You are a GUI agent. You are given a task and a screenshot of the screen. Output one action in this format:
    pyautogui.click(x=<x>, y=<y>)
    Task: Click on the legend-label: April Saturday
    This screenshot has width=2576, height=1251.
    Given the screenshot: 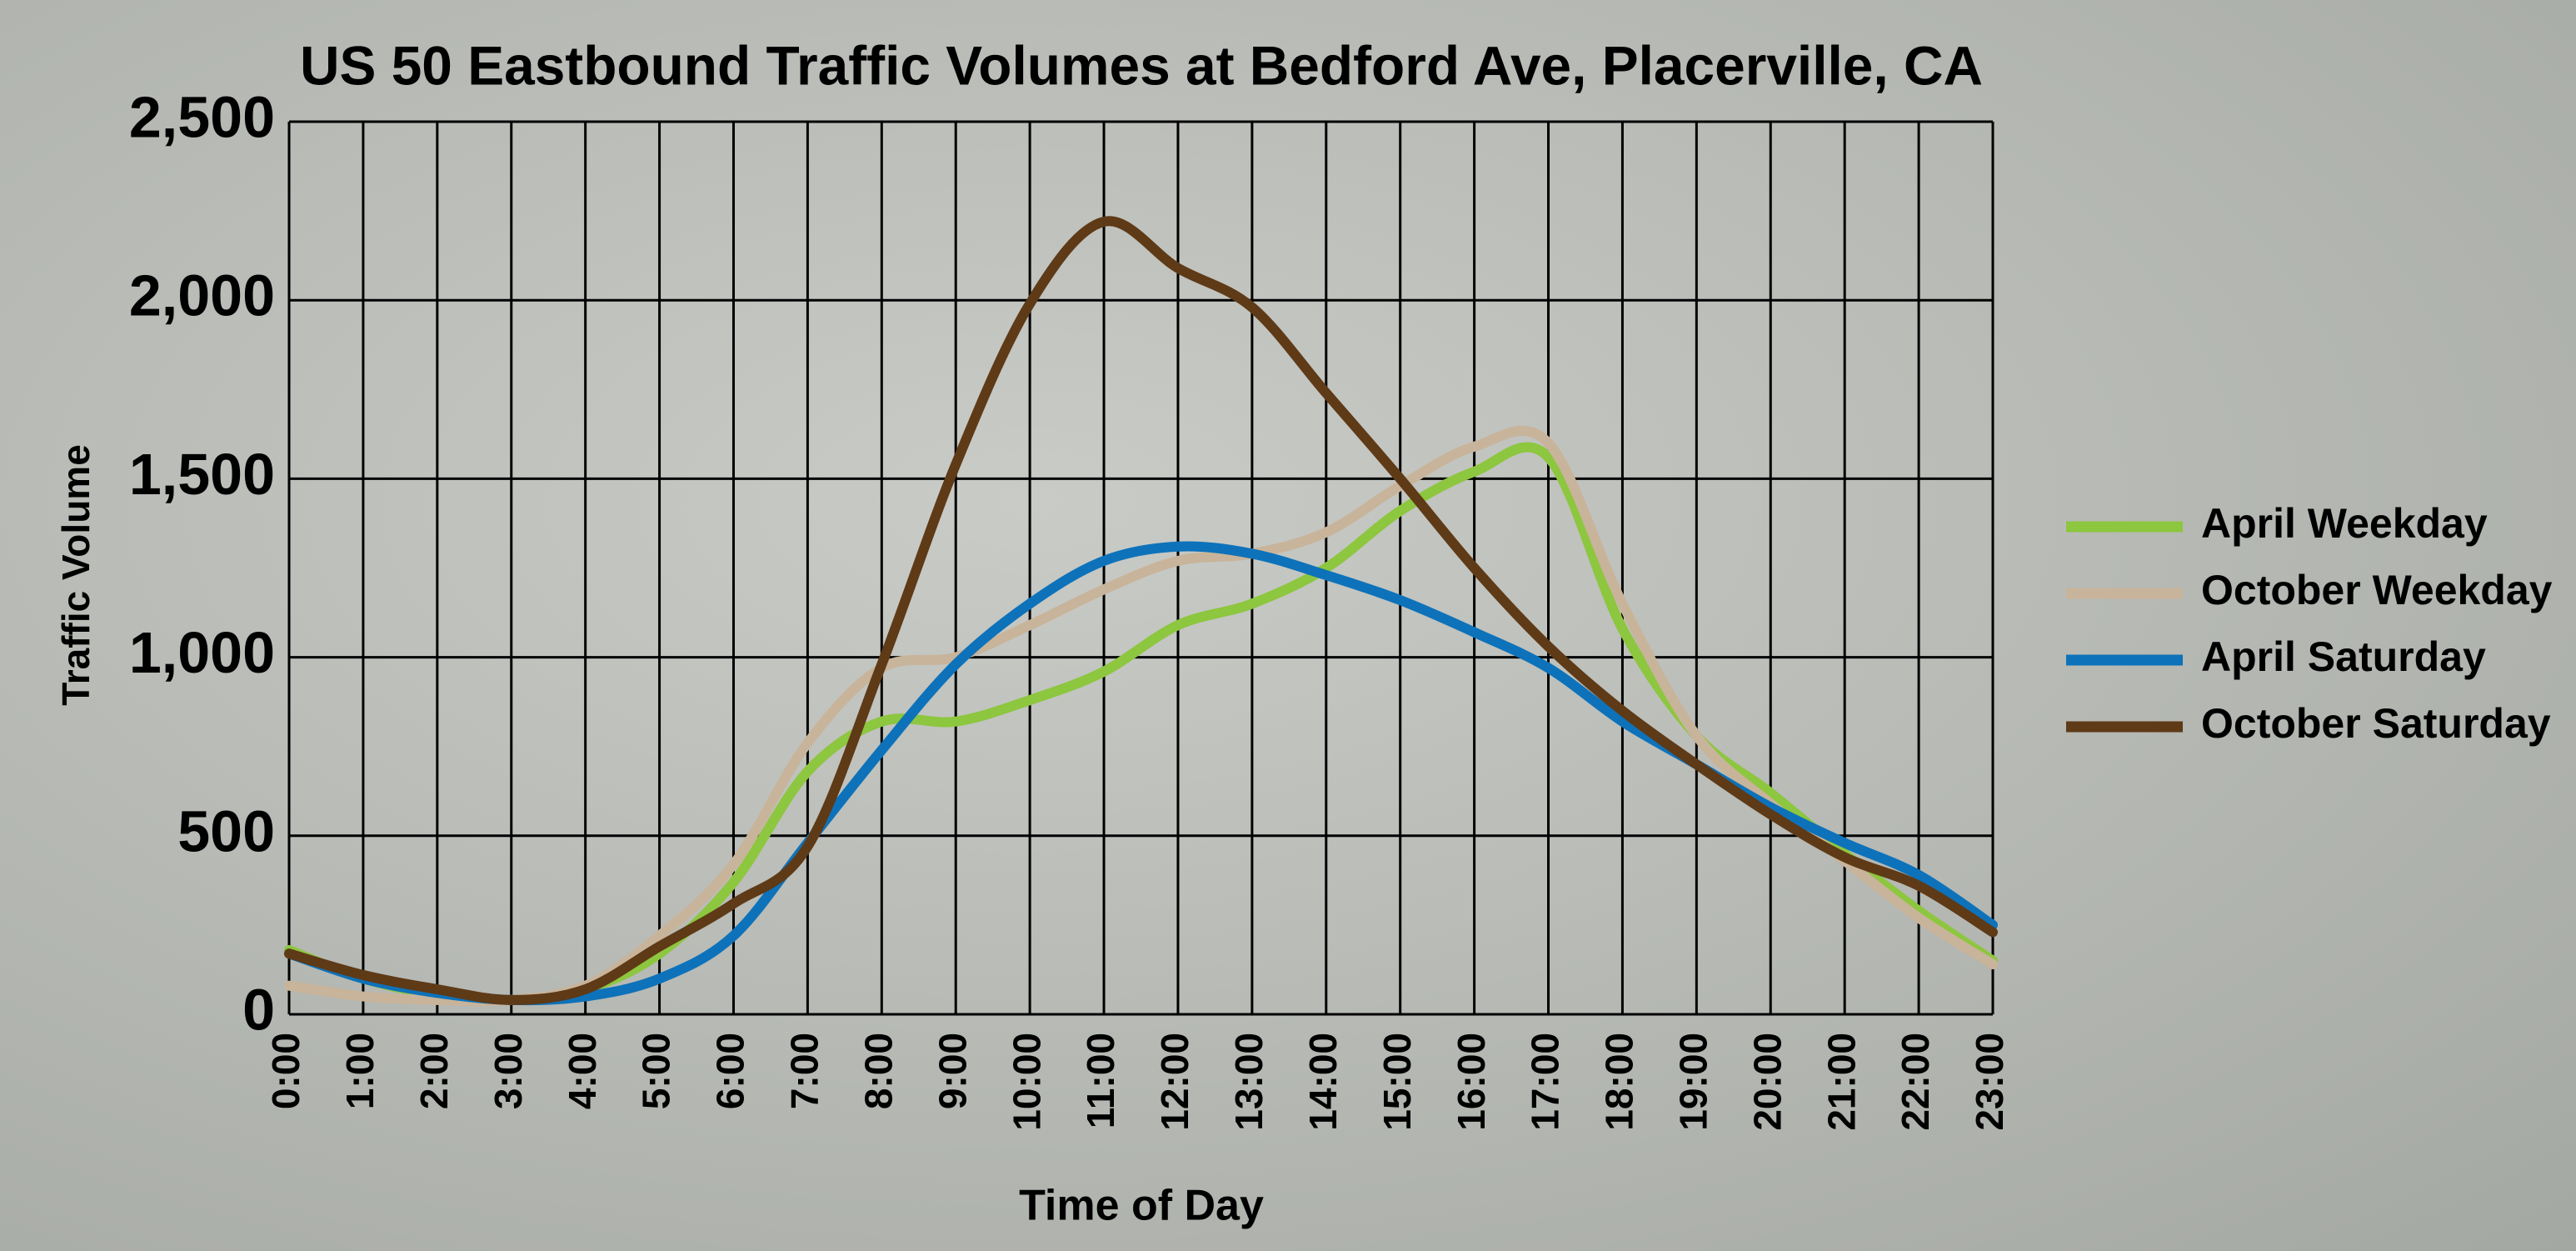 What is the action you would take?
    pyautogui.click(x=2343, y=656)
    